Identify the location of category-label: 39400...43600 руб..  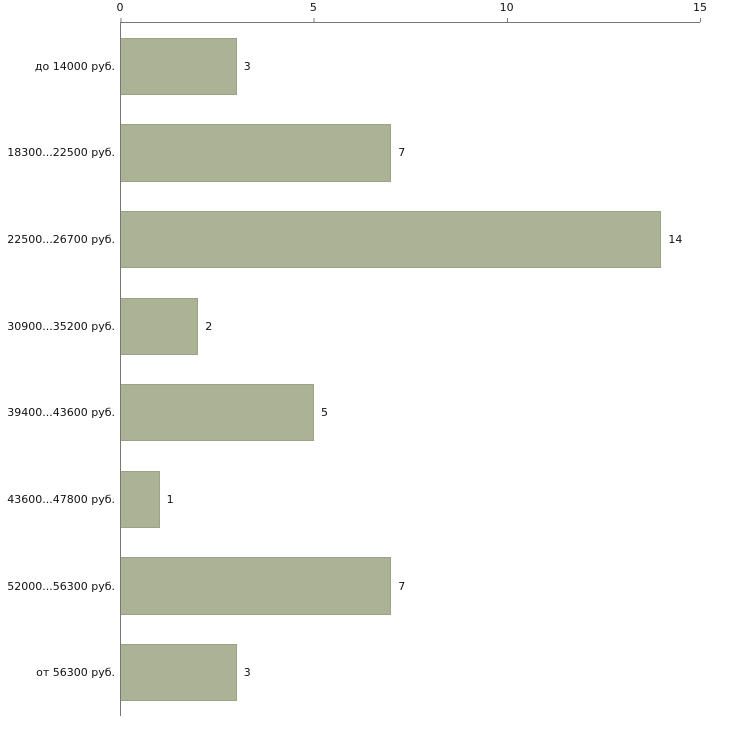
(61, 413).